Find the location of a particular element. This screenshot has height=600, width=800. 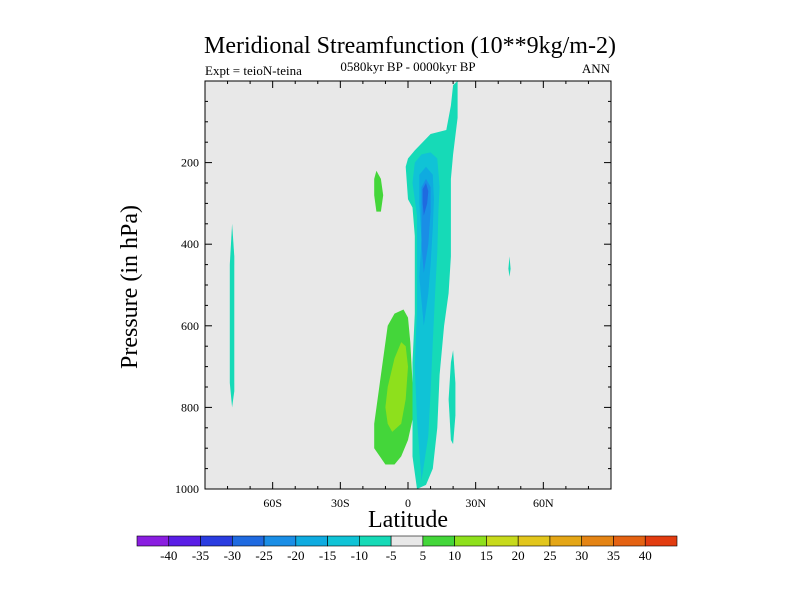

colorbar-label: 20 is located at coordinates (518, 555).